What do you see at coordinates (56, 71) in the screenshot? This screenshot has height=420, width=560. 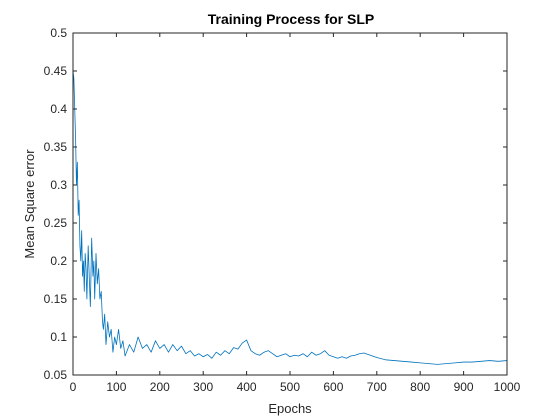 I see `y-tick-label: 0.45` at bounding box center [56, 71].